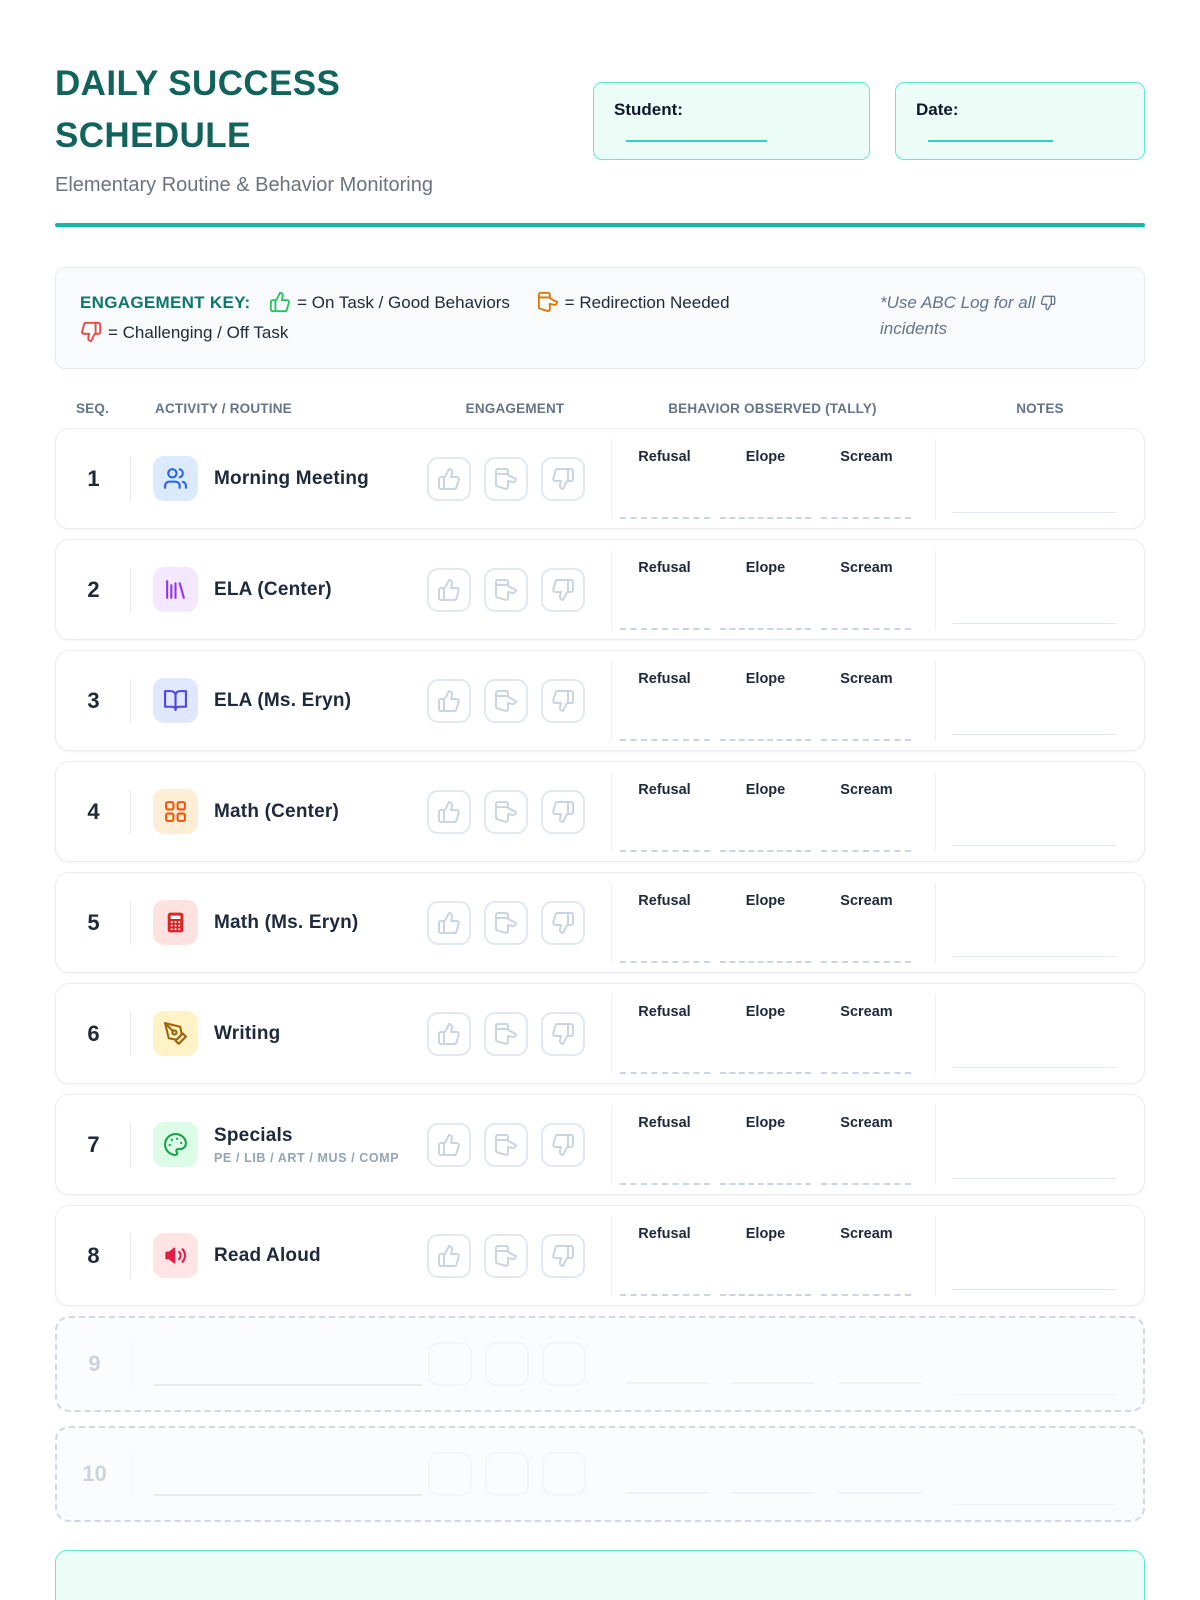 The image size is (1200, 1600). Describe the element at coordinates (1040, 408) in the screenshot. I see `header-notes: NOTES` at that location.